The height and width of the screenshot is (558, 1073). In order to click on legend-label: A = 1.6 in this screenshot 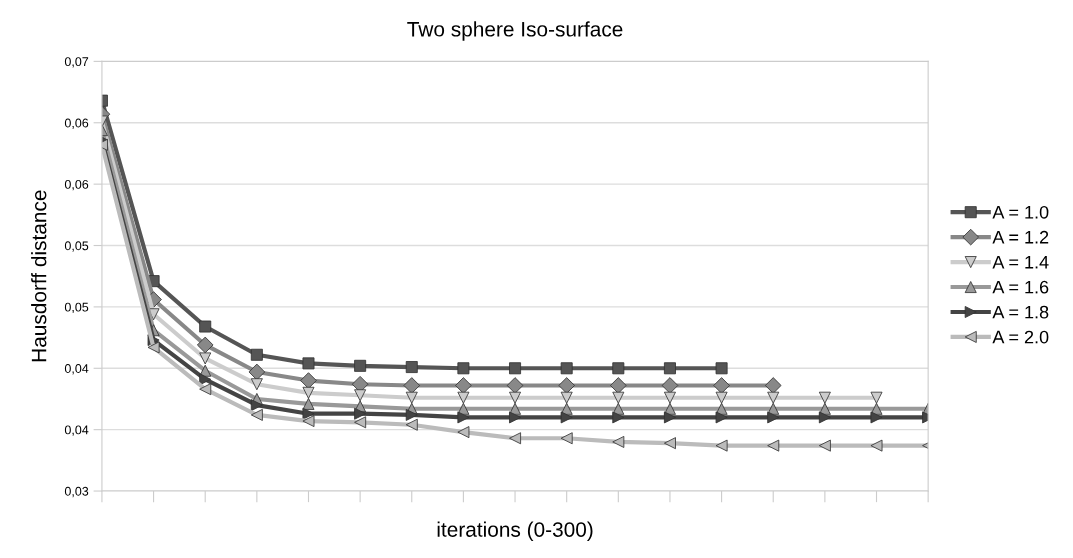, I will do `click(1020, 287)`.